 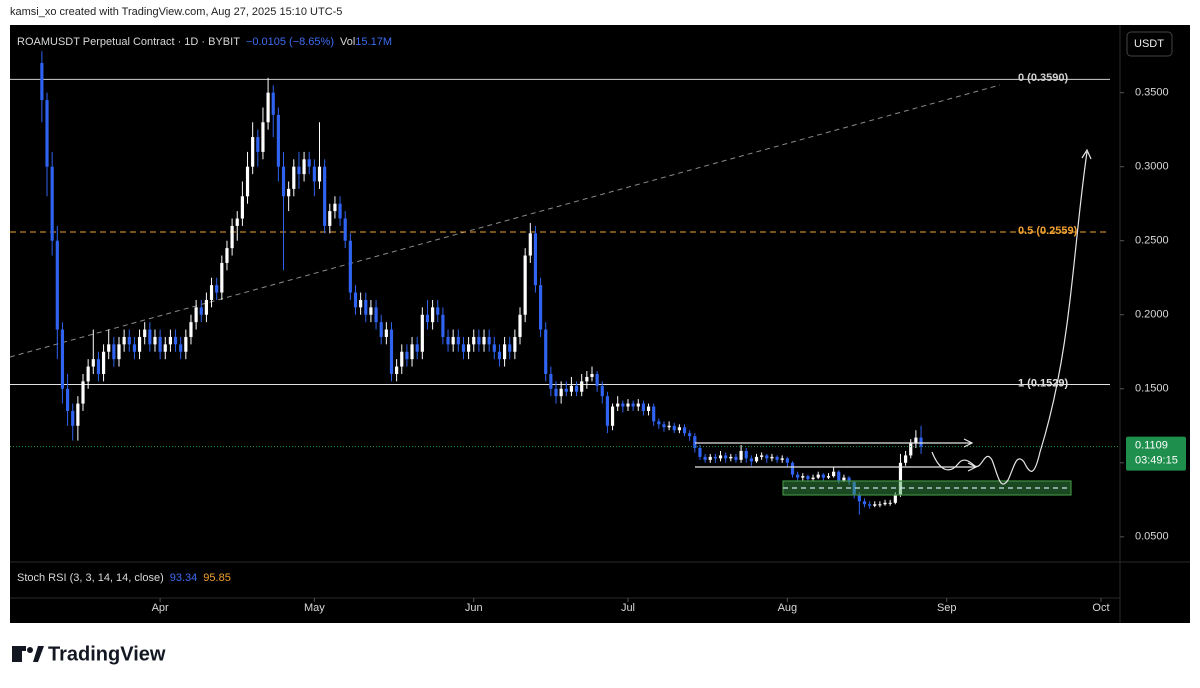 I want to click on x-tick-label: Sep, so click(x=947, y=608).